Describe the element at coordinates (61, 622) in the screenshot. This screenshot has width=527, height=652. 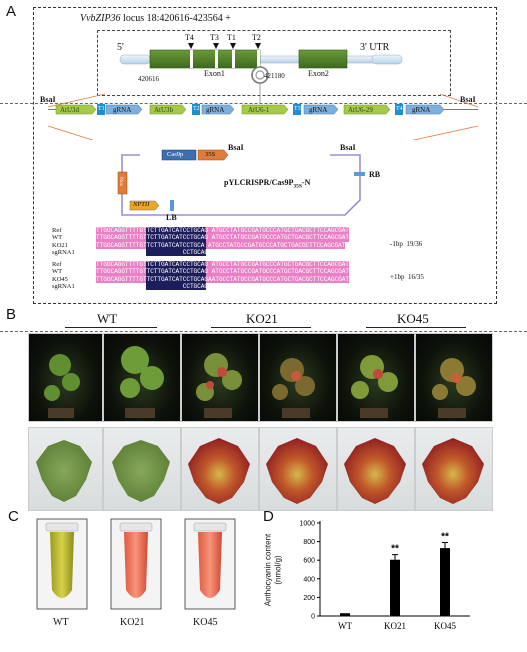
I see `tube-label-wt: WT` at that location.